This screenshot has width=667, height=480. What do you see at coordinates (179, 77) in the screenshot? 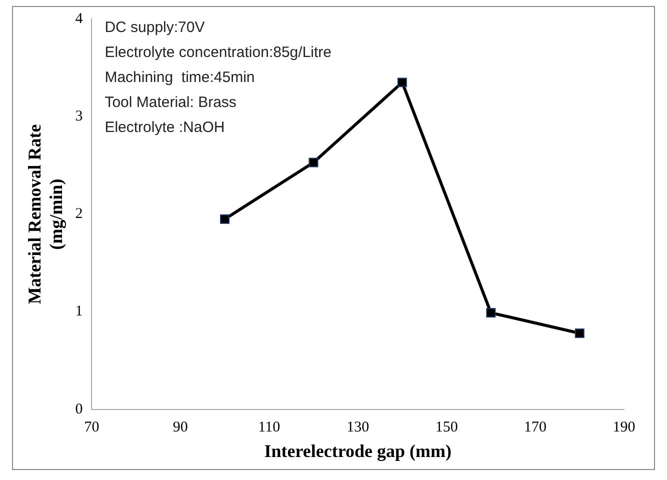
I see `annotation: Machining time:45min` at bounding box center [179, 77].